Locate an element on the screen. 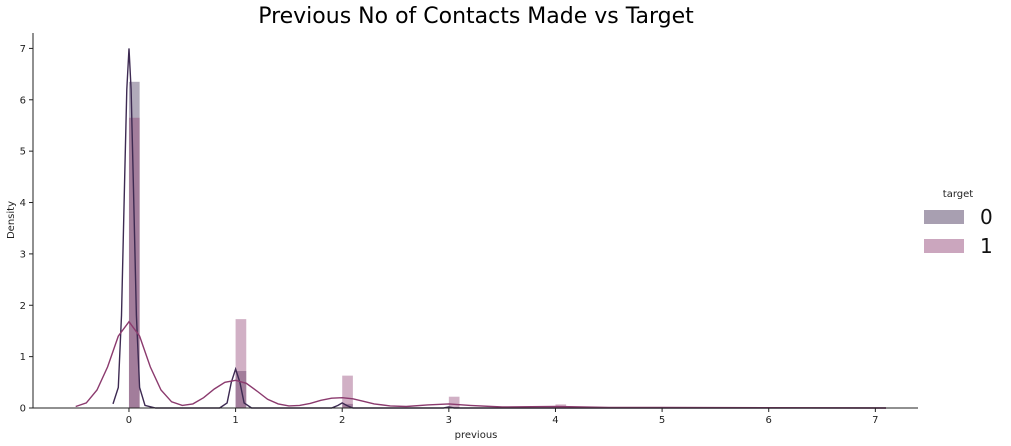 Image resolution: width=1011 pixels, height=446 pixels. legend: target 0 1 is located at coordinates (958, 223).